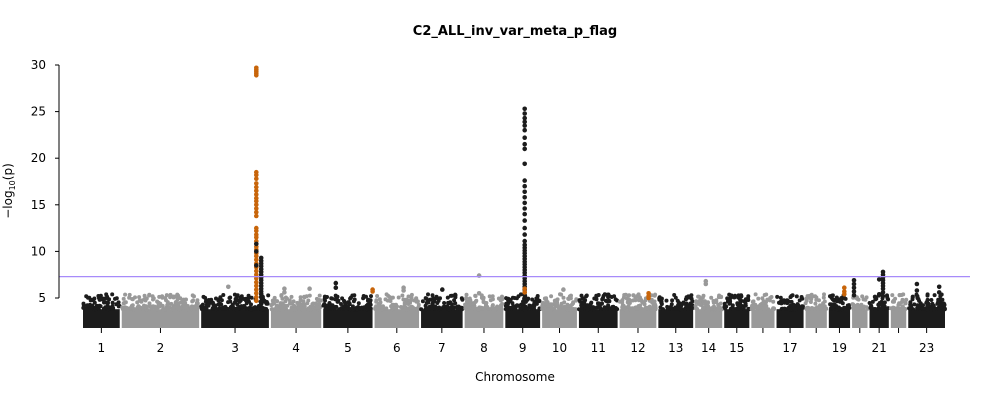 Image resolution: width=1000 pixels, height=400 pixels. I want to click on y-axis-label-sub: 10, so click(12, 185).